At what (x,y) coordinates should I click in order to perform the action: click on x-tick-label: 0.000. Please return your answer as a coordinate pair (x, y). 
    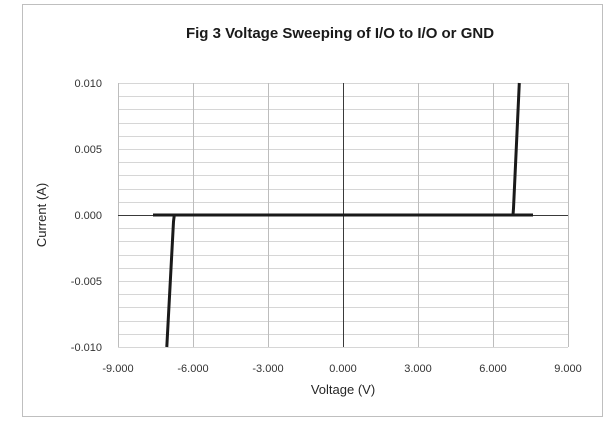
    Looking at the image, I should click on (343, 369).